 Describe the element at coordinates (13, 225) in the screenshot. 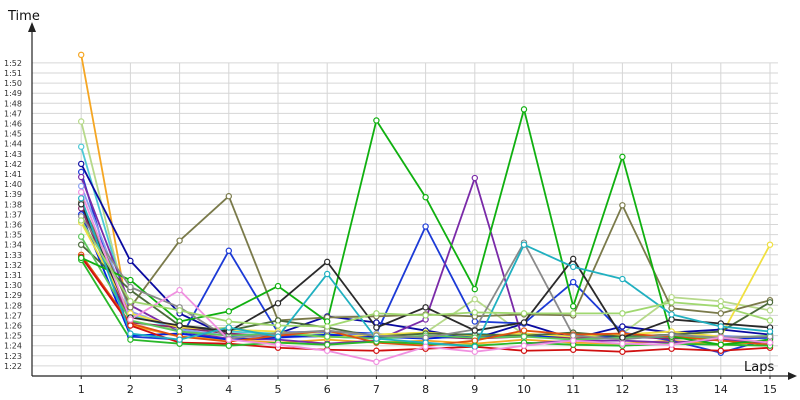

I see `y-tick-label: 1:36` at that location.